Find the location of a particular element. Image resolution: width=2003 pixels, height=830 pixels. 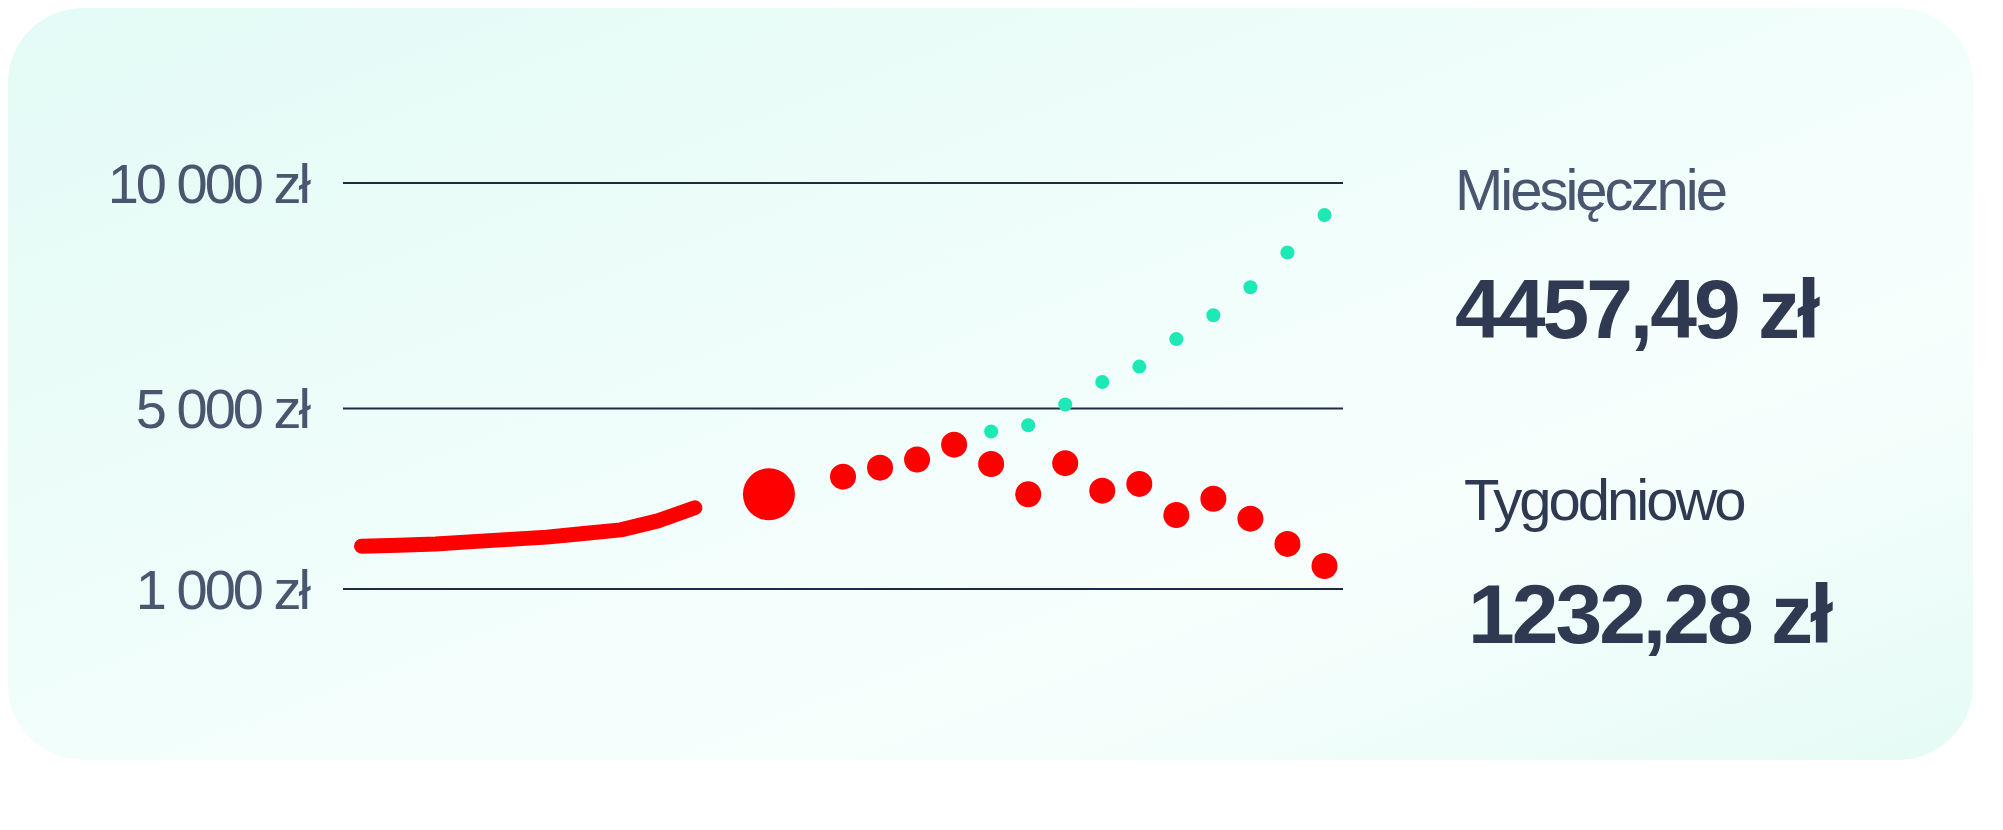

y-tick-label: 1 000 zł is located at coordinates (223, 589).